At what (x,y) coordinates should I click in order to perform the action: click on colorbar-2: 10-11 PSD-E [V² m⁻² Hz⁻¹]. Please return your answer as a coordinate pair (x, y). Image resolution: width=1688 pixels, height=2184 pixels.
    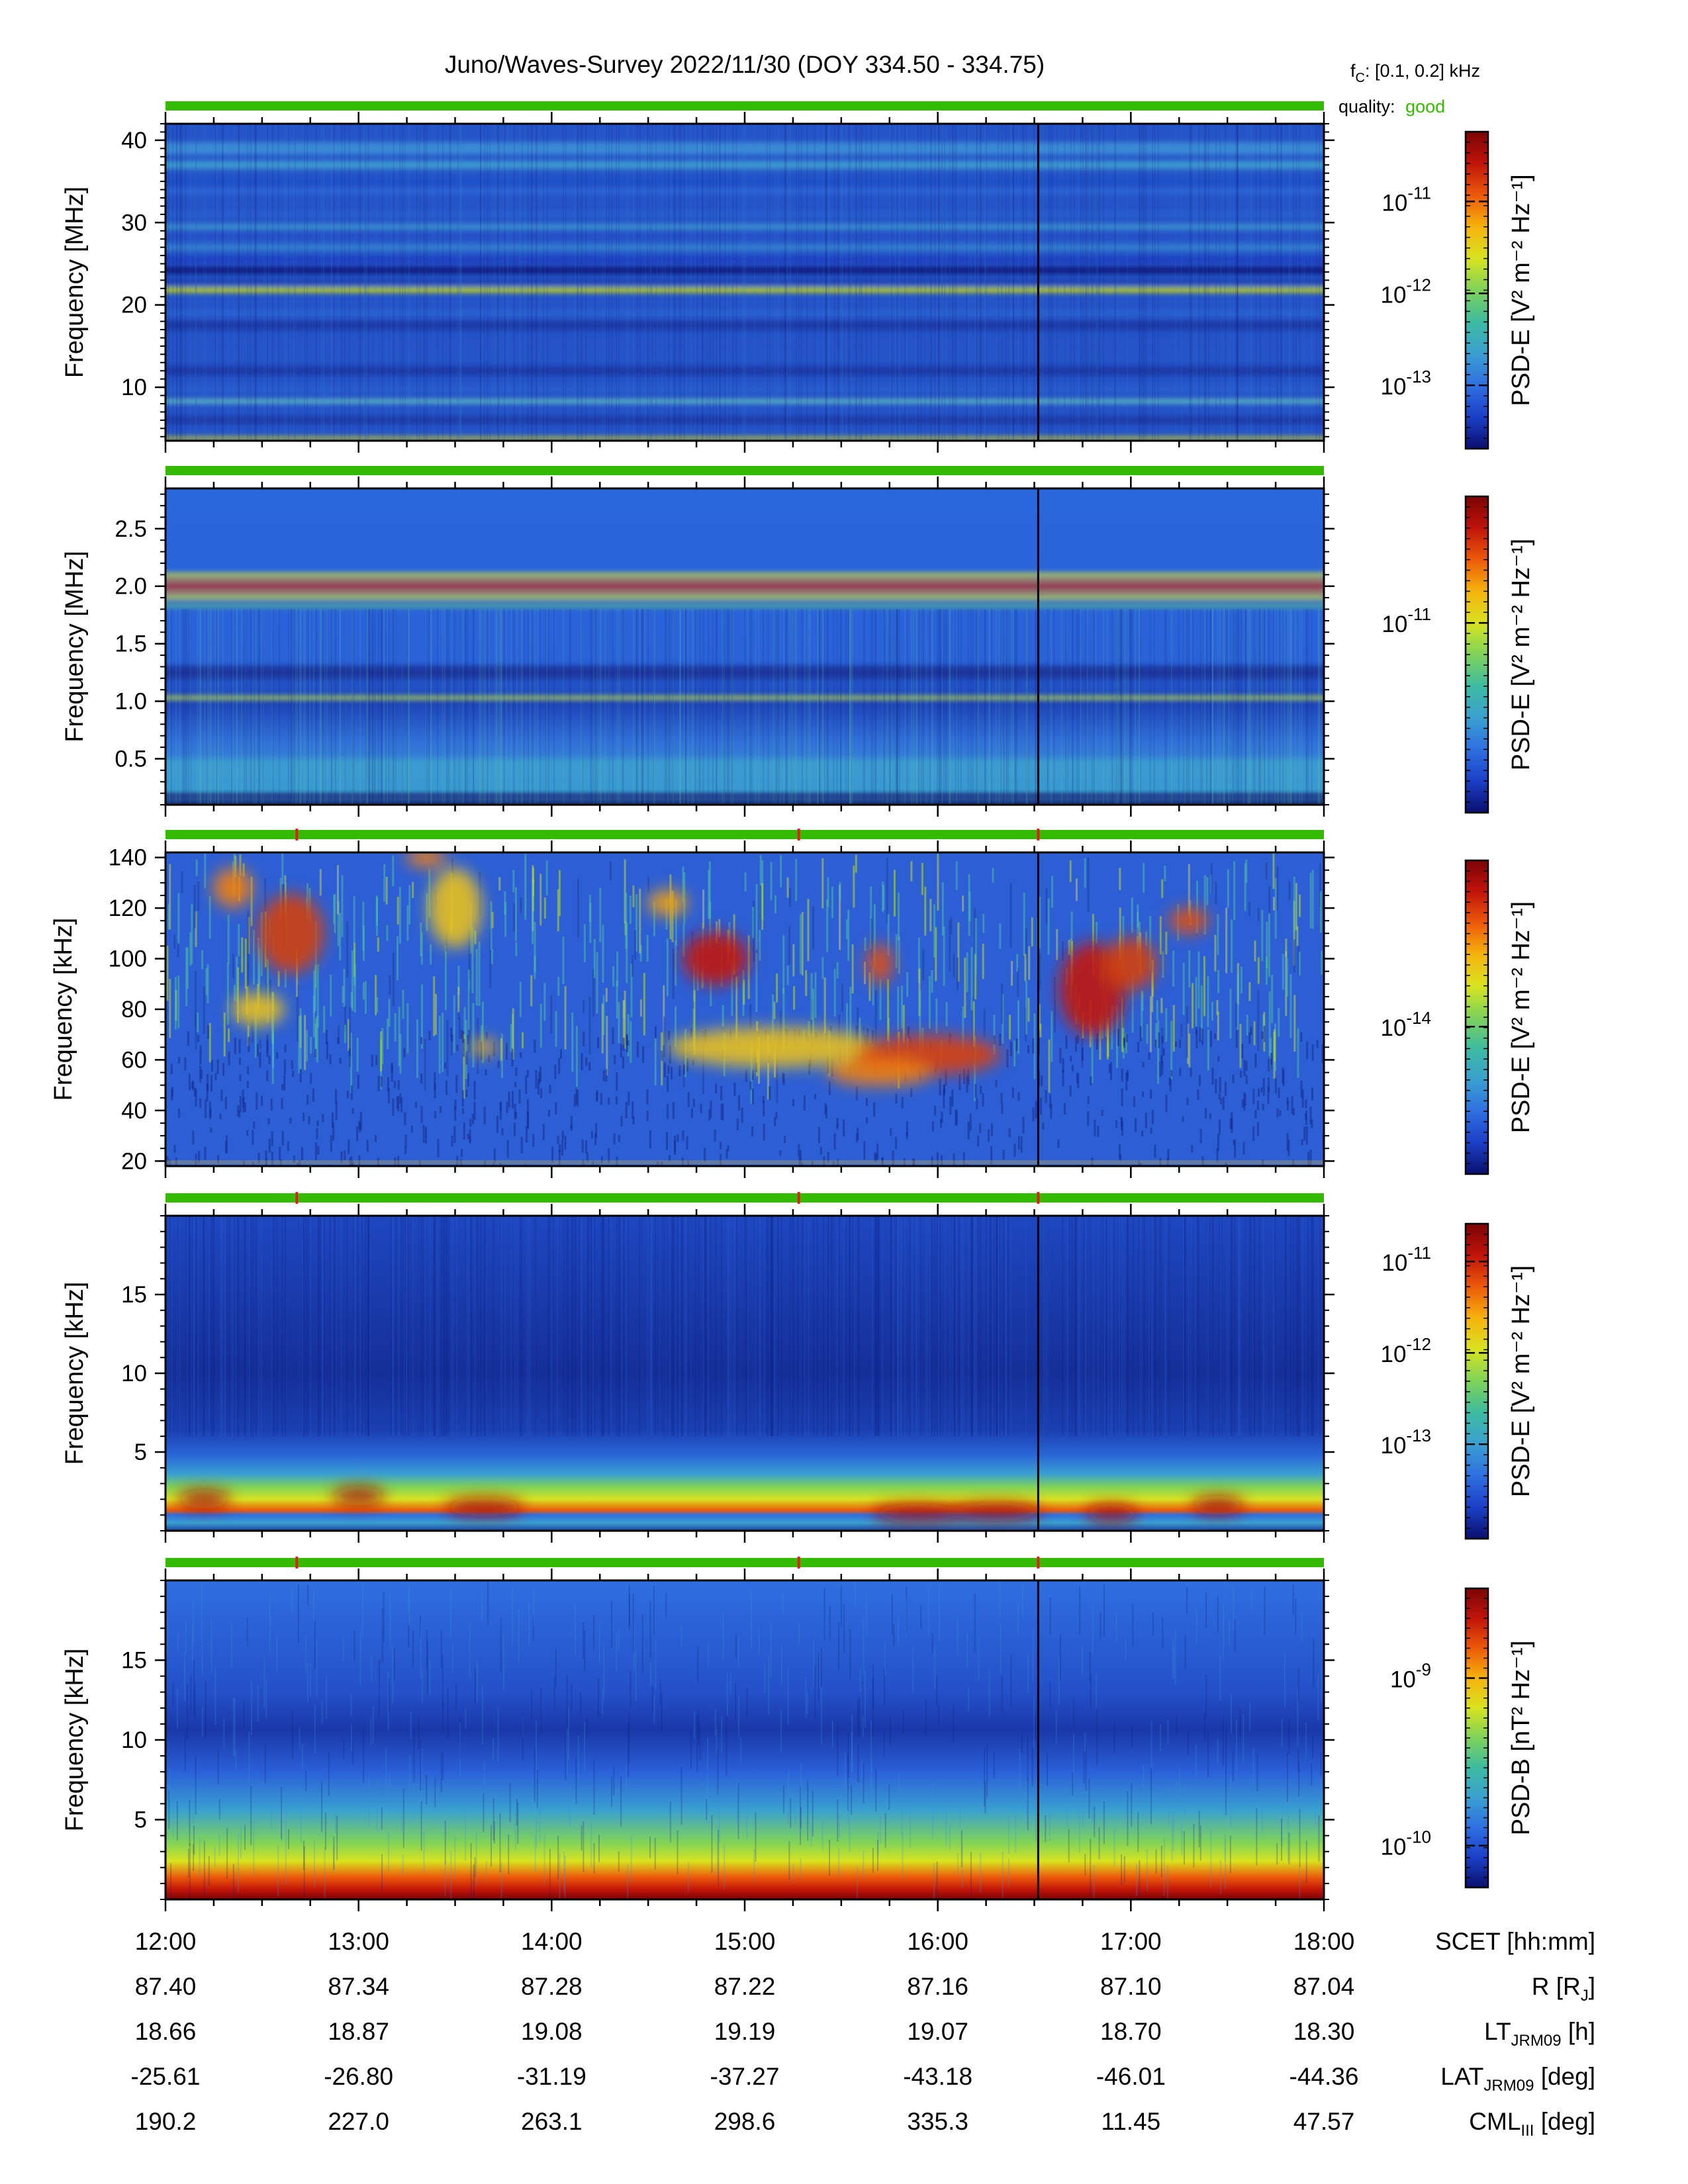
    Looking at the image, I should click on (1458, 654).